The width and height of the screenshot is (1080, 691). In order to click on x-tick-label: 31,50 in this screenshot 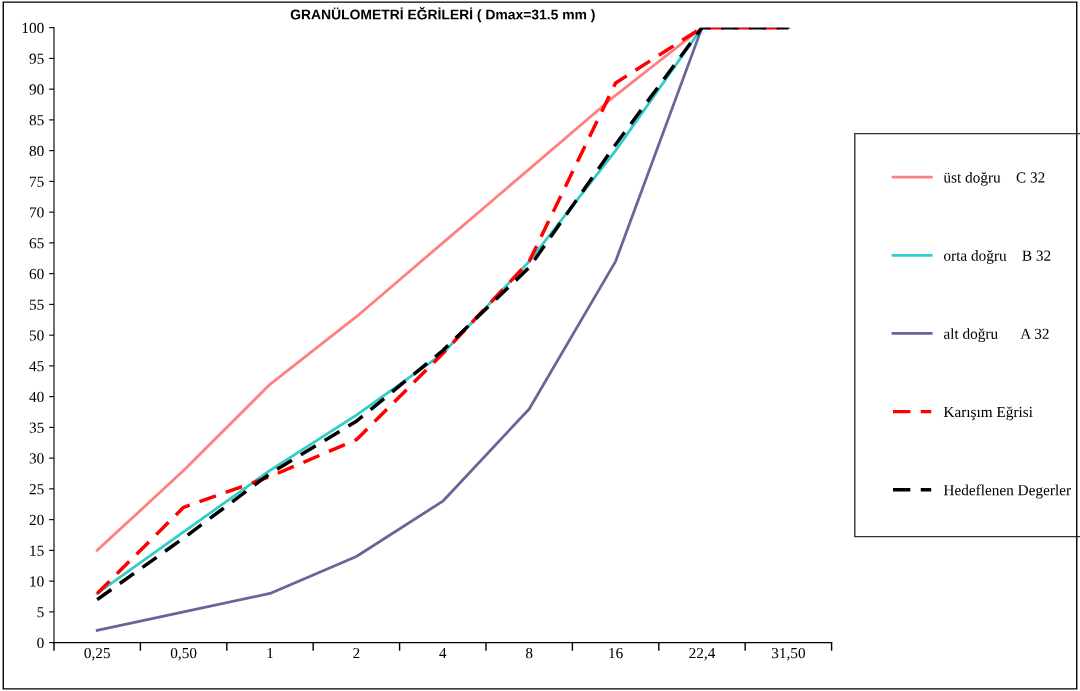, I will do `click(788, 654)`.